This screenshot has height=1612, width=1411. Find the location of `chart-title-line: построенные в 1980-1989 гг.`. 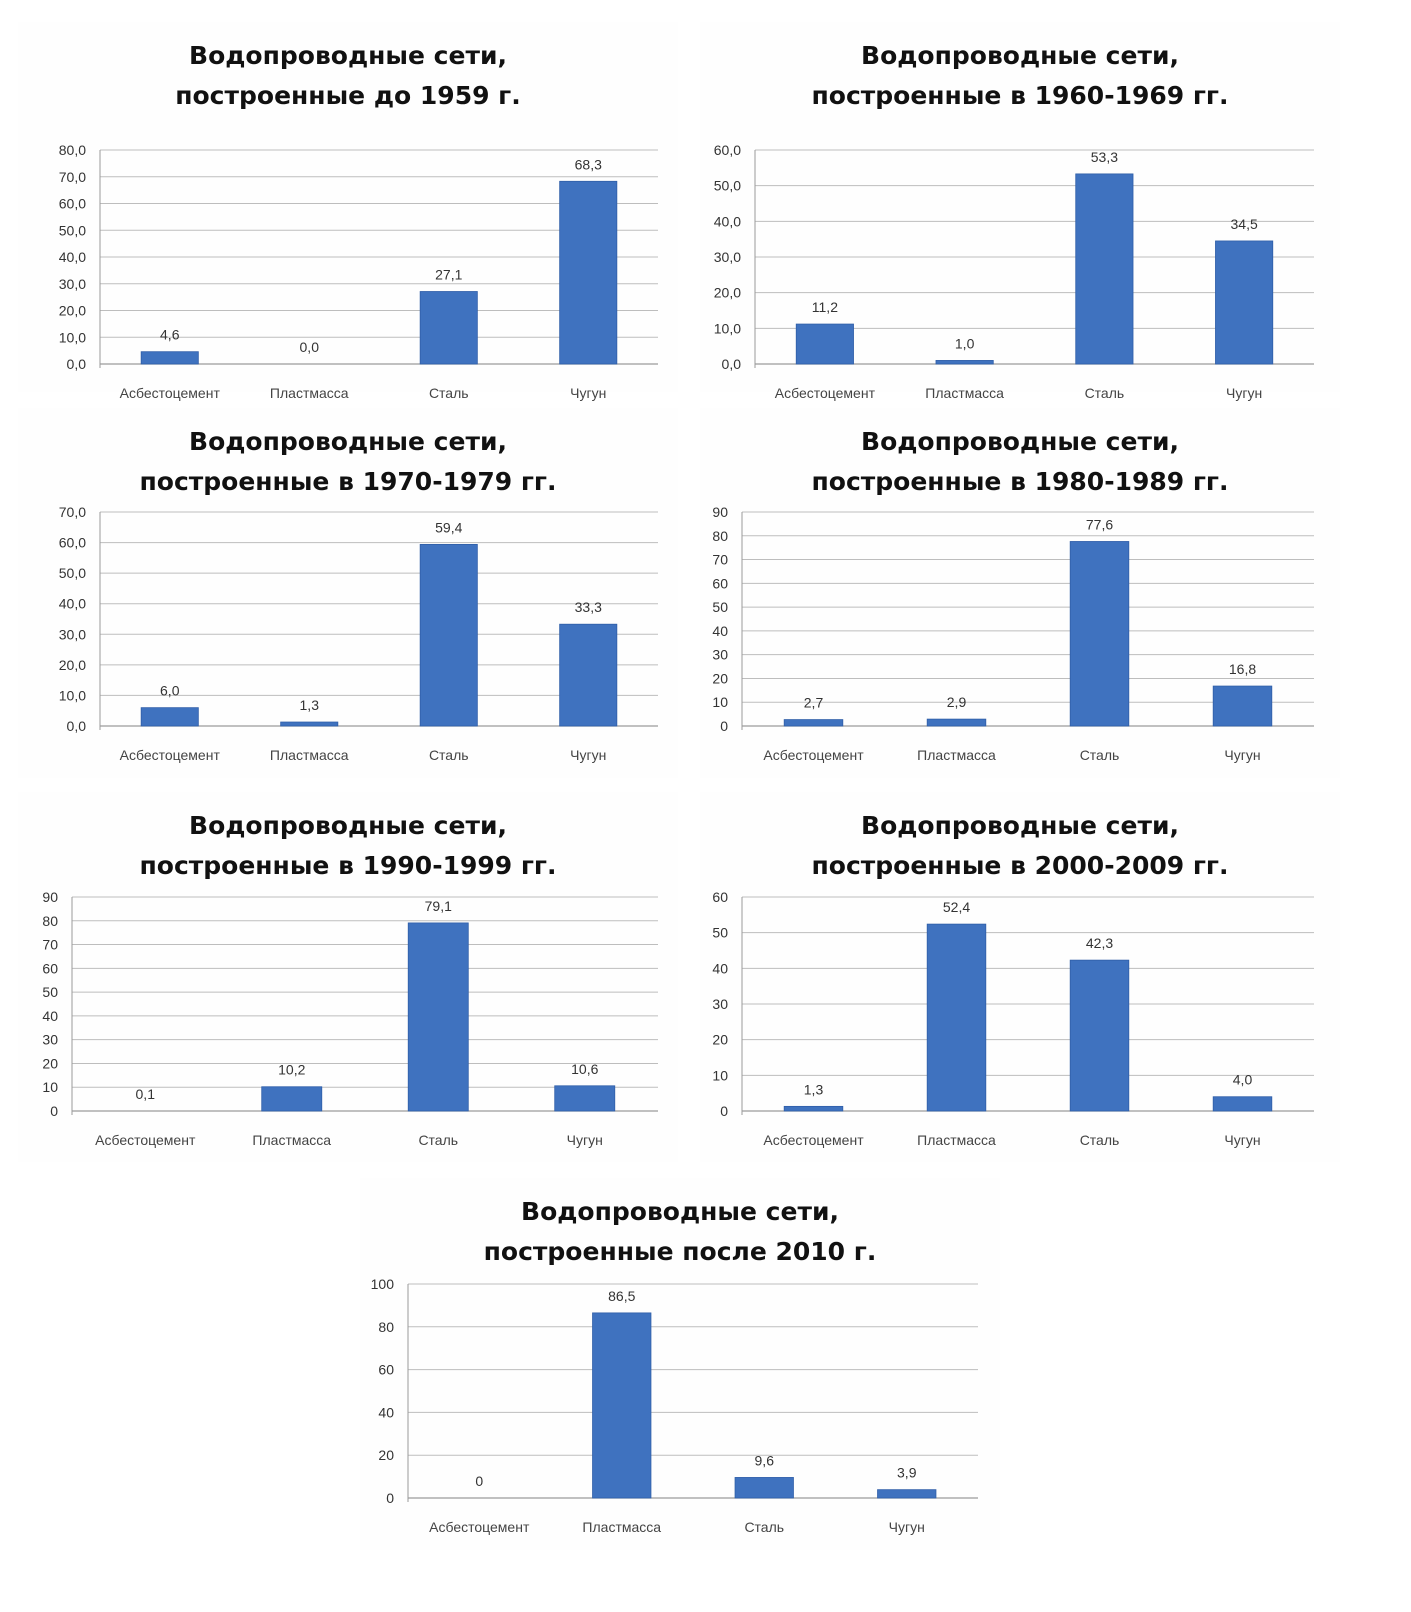

chart-title-line: построенные в 1980-1989 гг. is located at coordinates (1020, 481).